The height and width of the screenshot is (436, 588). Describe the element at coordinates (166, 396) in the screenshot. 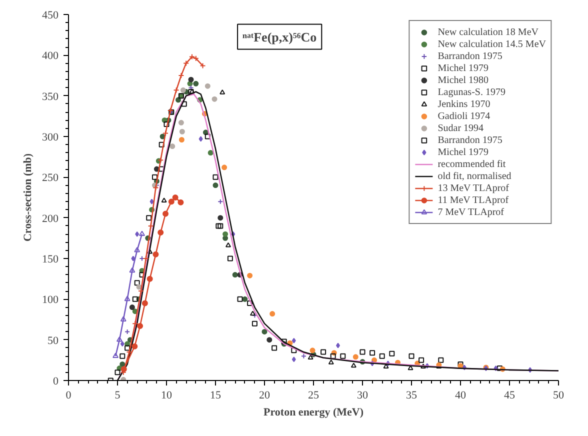

I see `x-tick-label: 10` at that location.